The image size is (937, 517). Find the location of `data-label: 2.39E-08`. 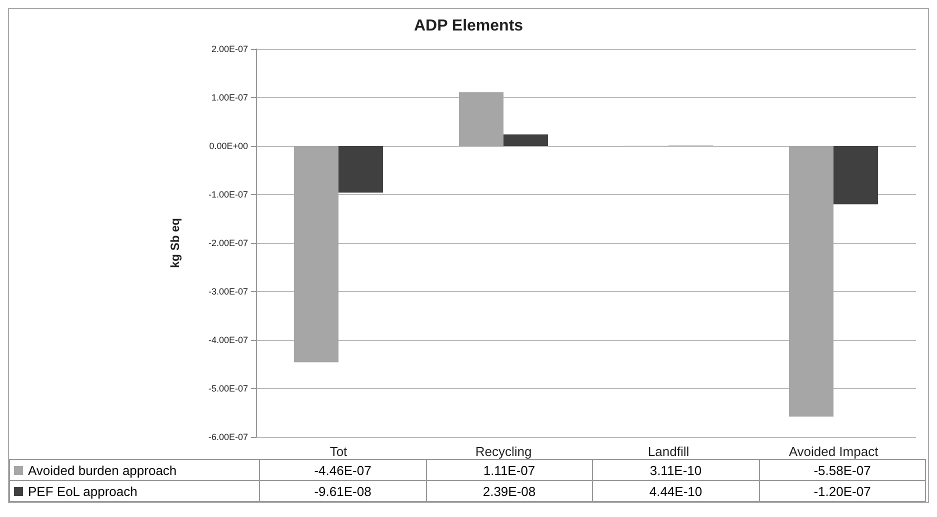

data-label: 2.39E-08 is located at coordinates (509, 491).